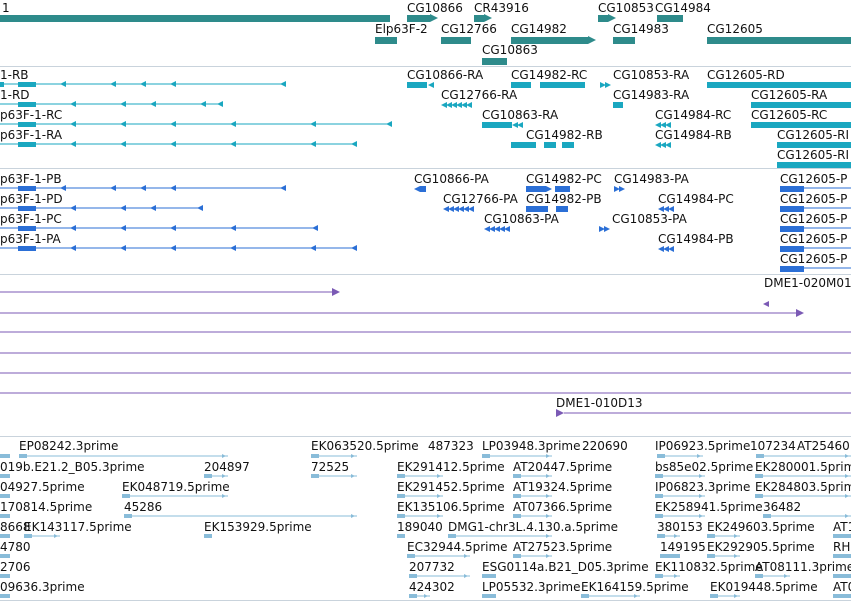  I want to click on est-label: EK135106.5prime, so click(451, 507).